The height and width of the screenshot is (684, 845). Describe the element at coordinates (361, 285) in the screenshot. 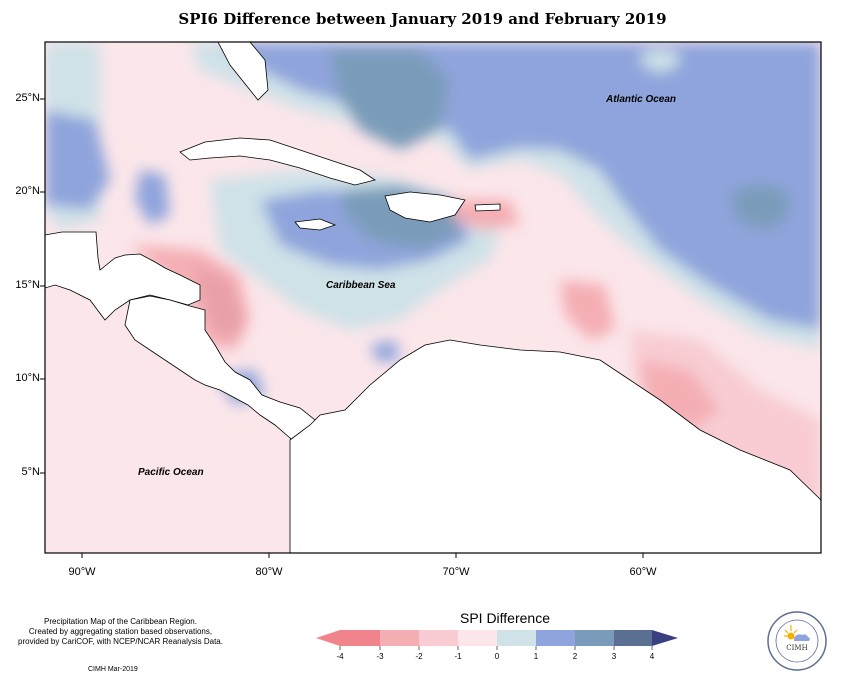

I see `caribbean-sea-label: Caribbean Sea` at that location.